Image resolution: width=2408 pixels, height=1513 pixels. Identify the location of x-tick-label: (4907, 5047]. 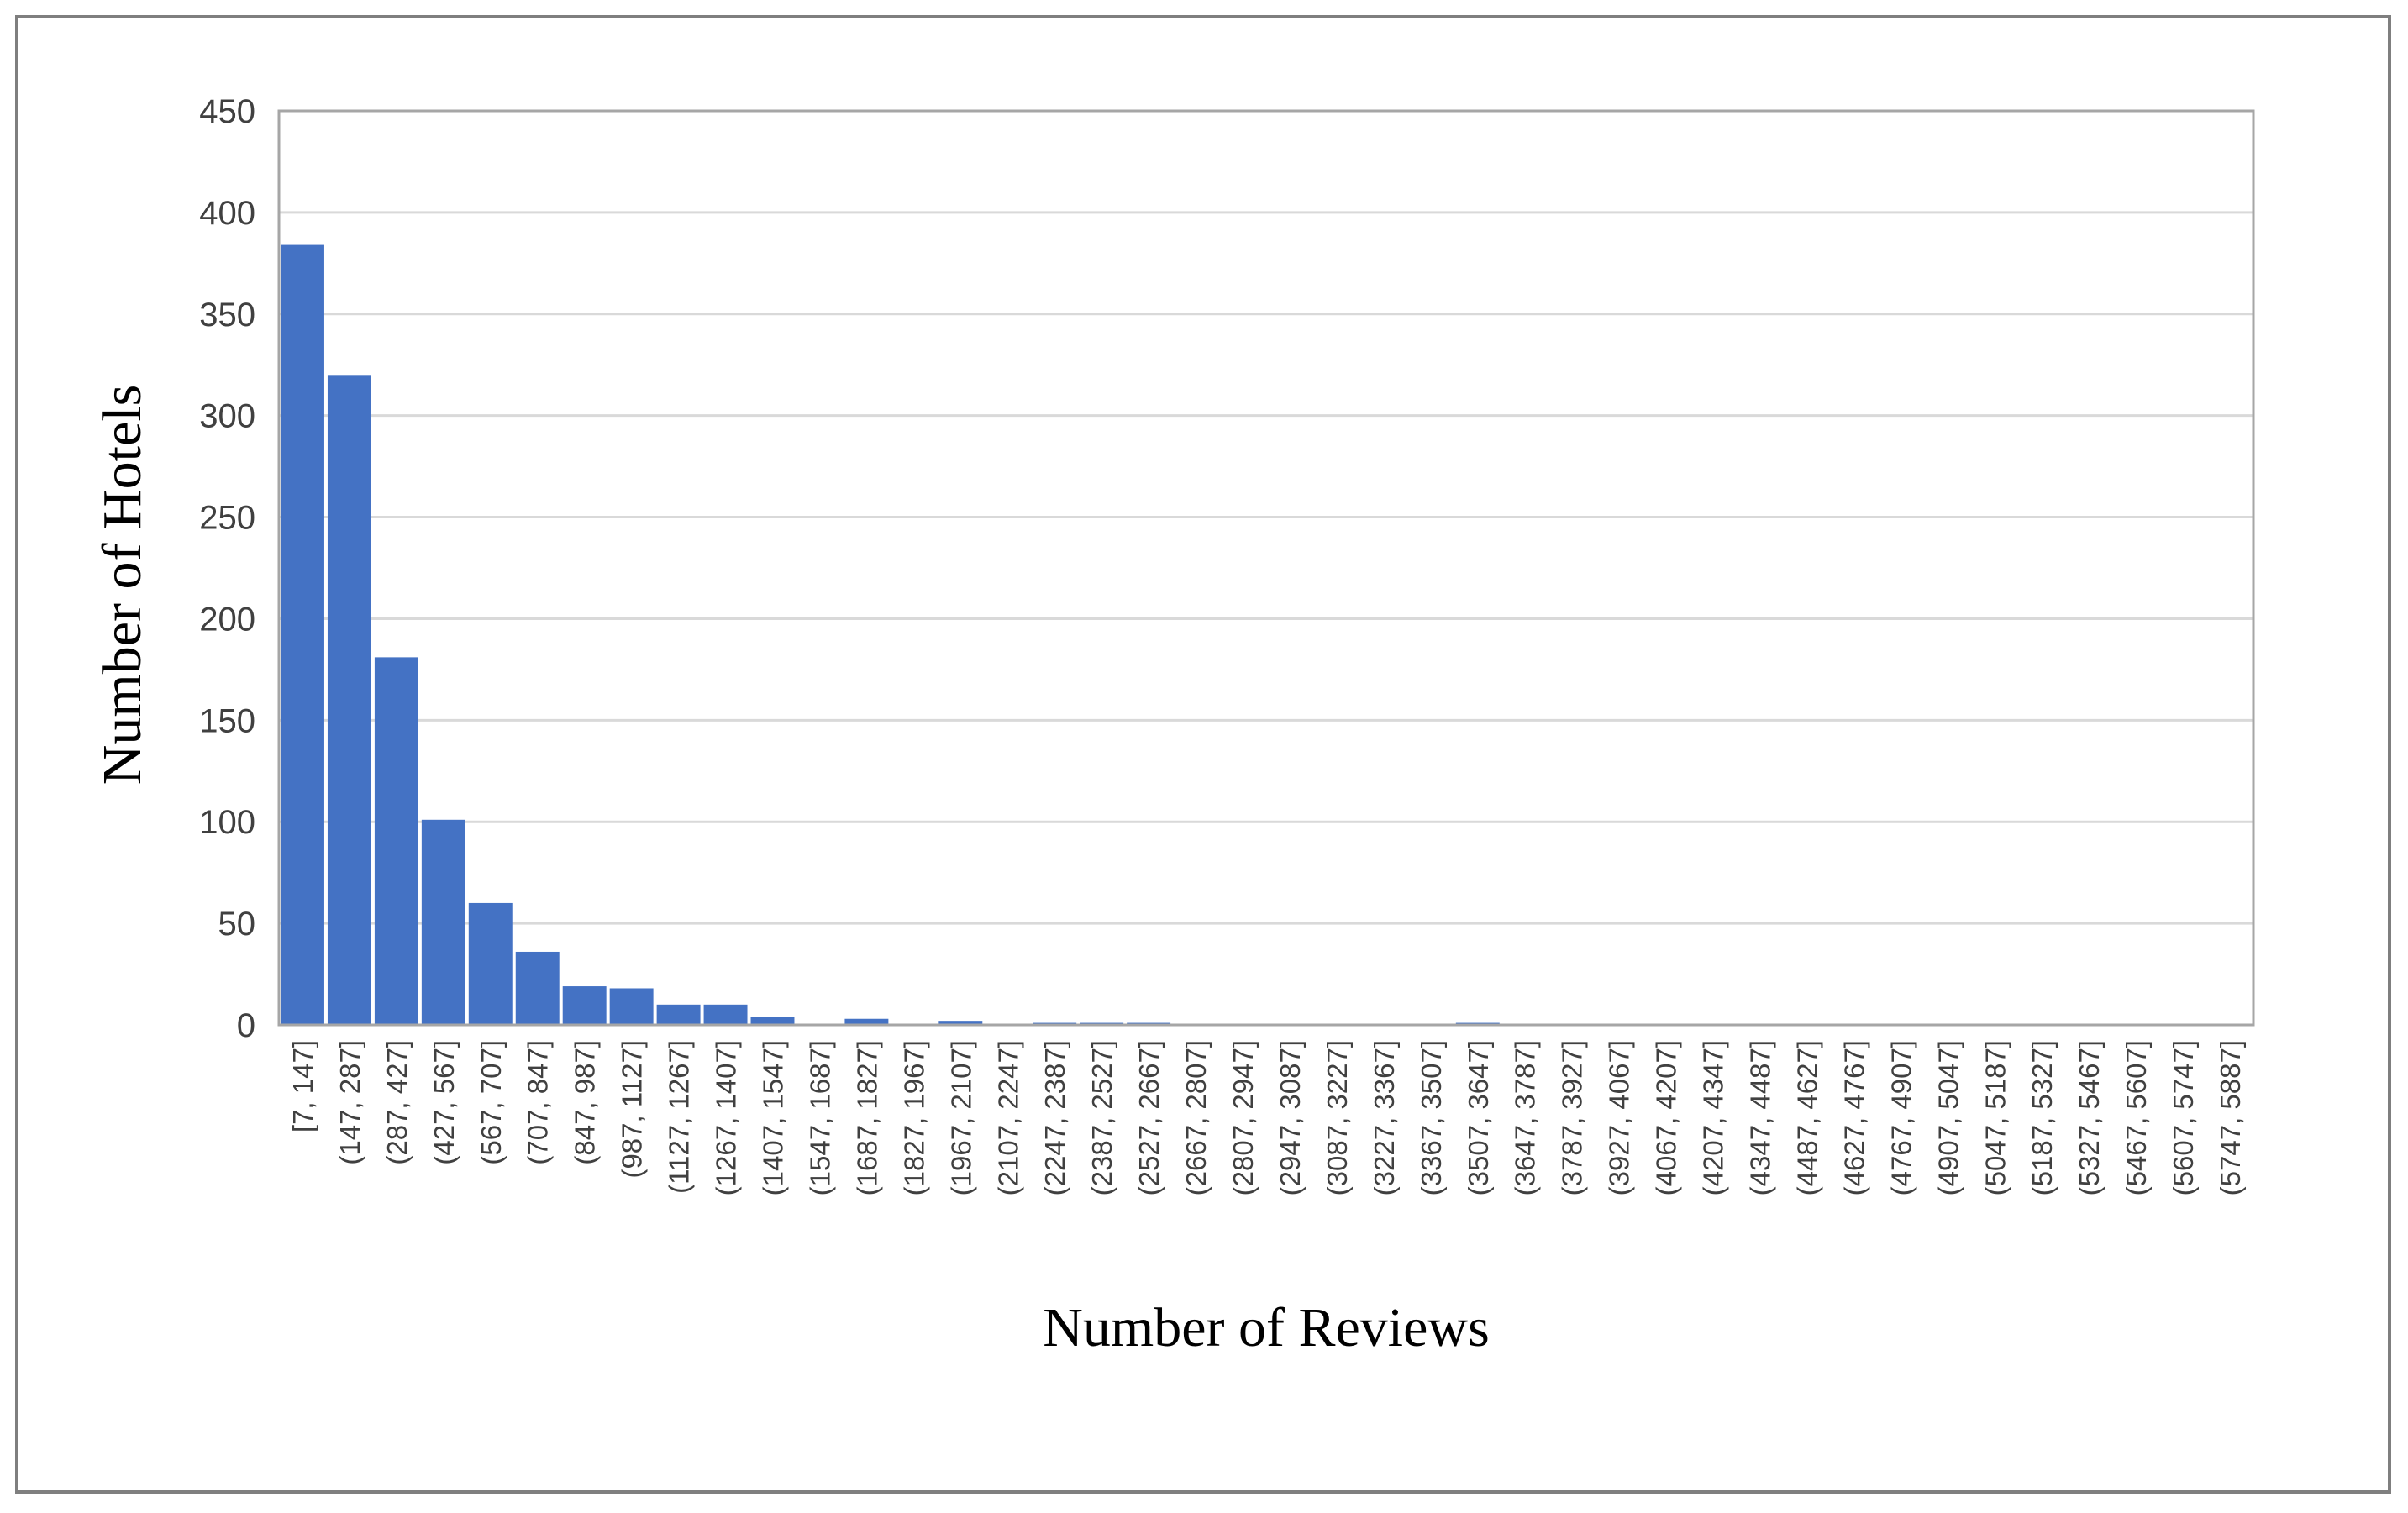
(1948, 1117).